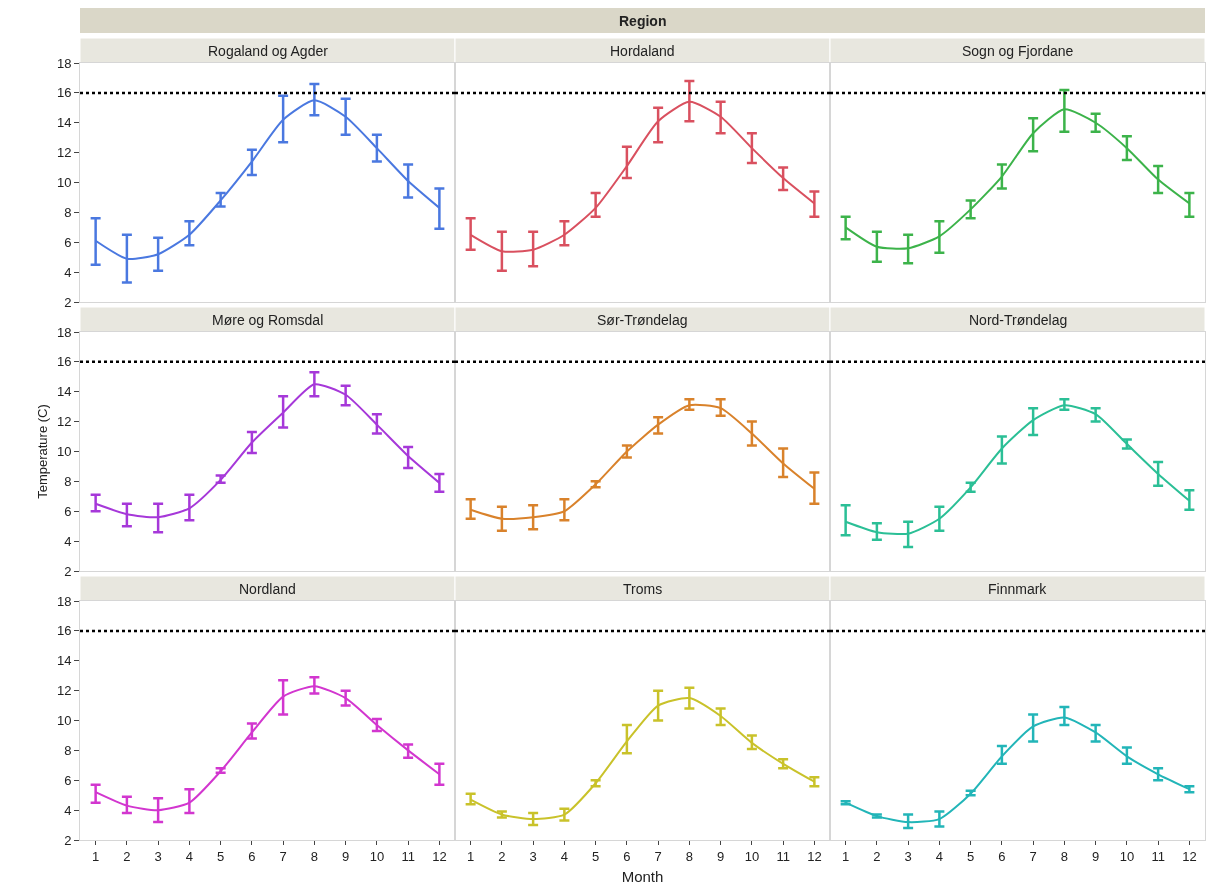  What do you see at coordinates (267, 589) in the screenshot?
I see `chart-title: Nordland` at bounding box center [267, 589].